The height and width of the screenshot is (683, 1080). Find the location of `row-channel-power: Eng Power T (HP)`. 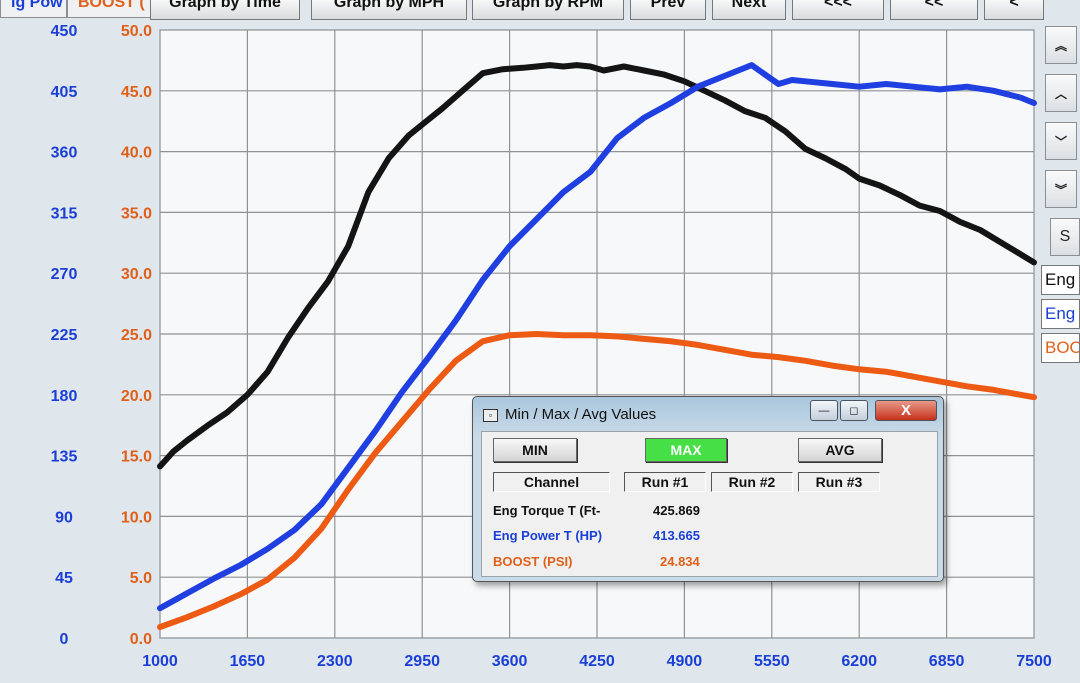

row-channel-power: Eng Power T (HP) is located at coordinates (548, 535).